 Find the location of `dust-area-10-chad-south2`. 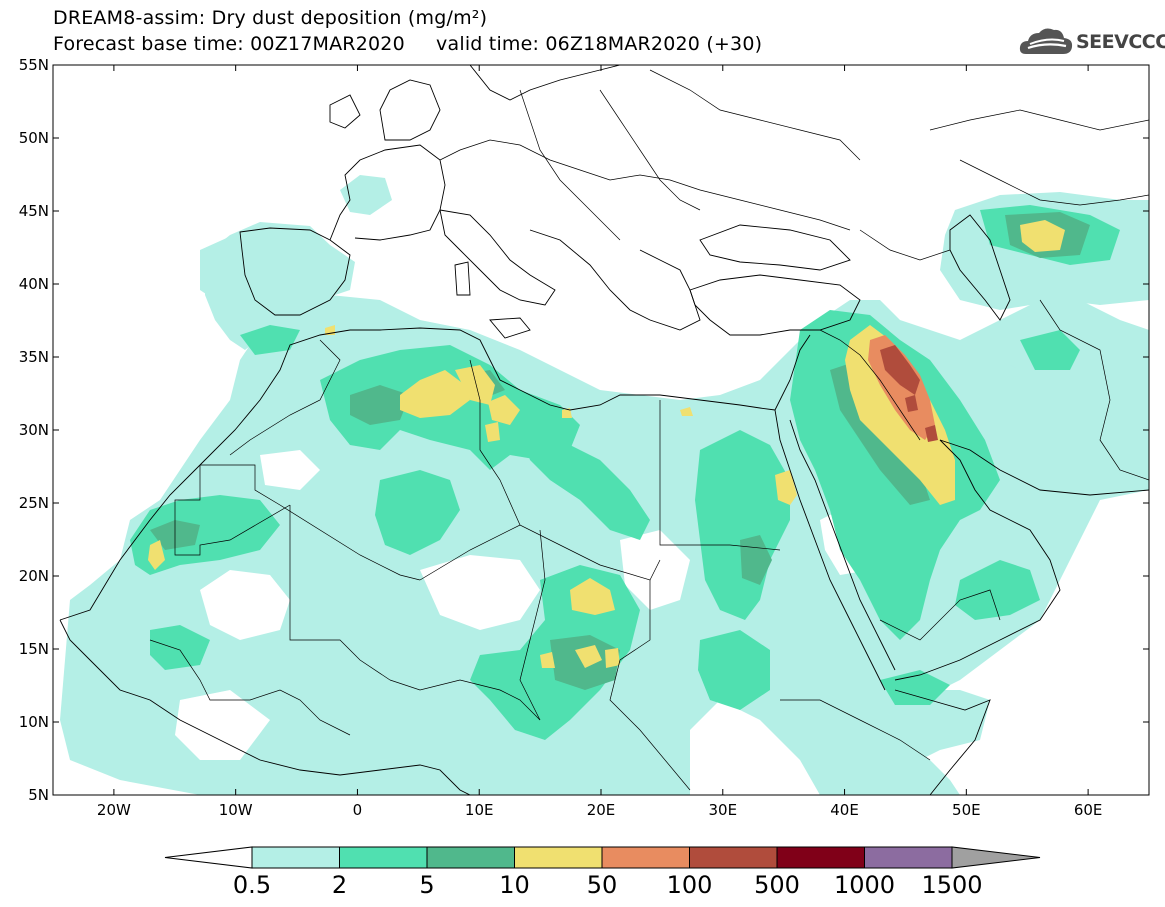

dust-area-10-chad-south2 is located at coordinates (612, 658).